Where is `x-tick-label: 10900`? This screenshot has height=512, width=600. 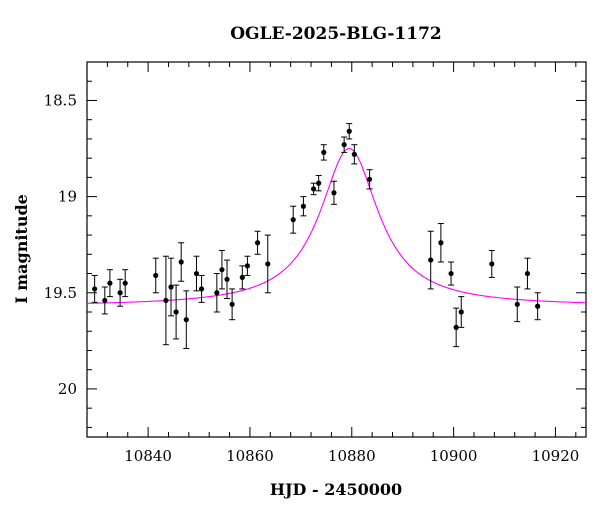 x-tick-label: 10900 is located at coordinates (454, 456).